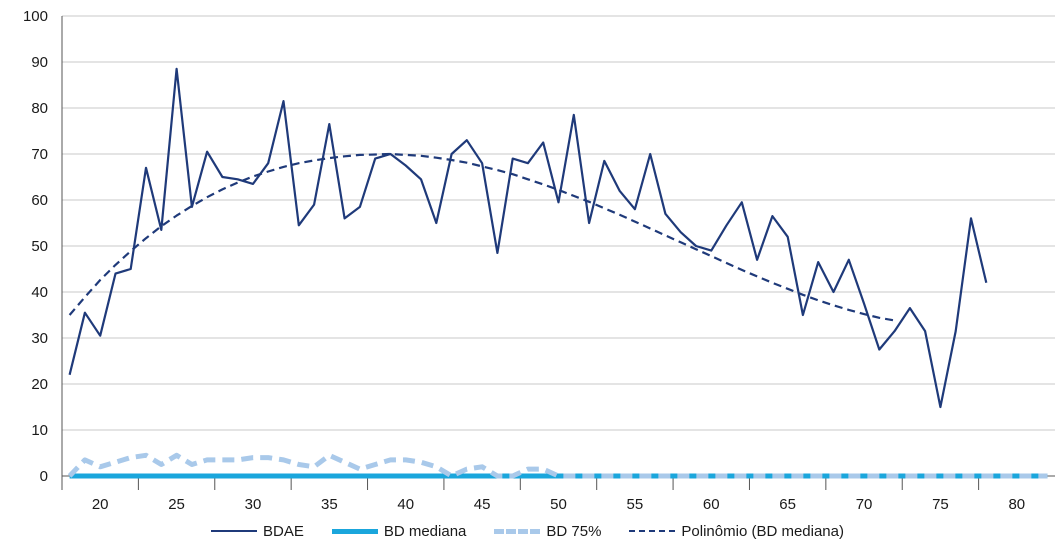 The height and width of the screenshot is (543, 1055). I want to click on y-tick-label-20: 20, so click(39, 384).